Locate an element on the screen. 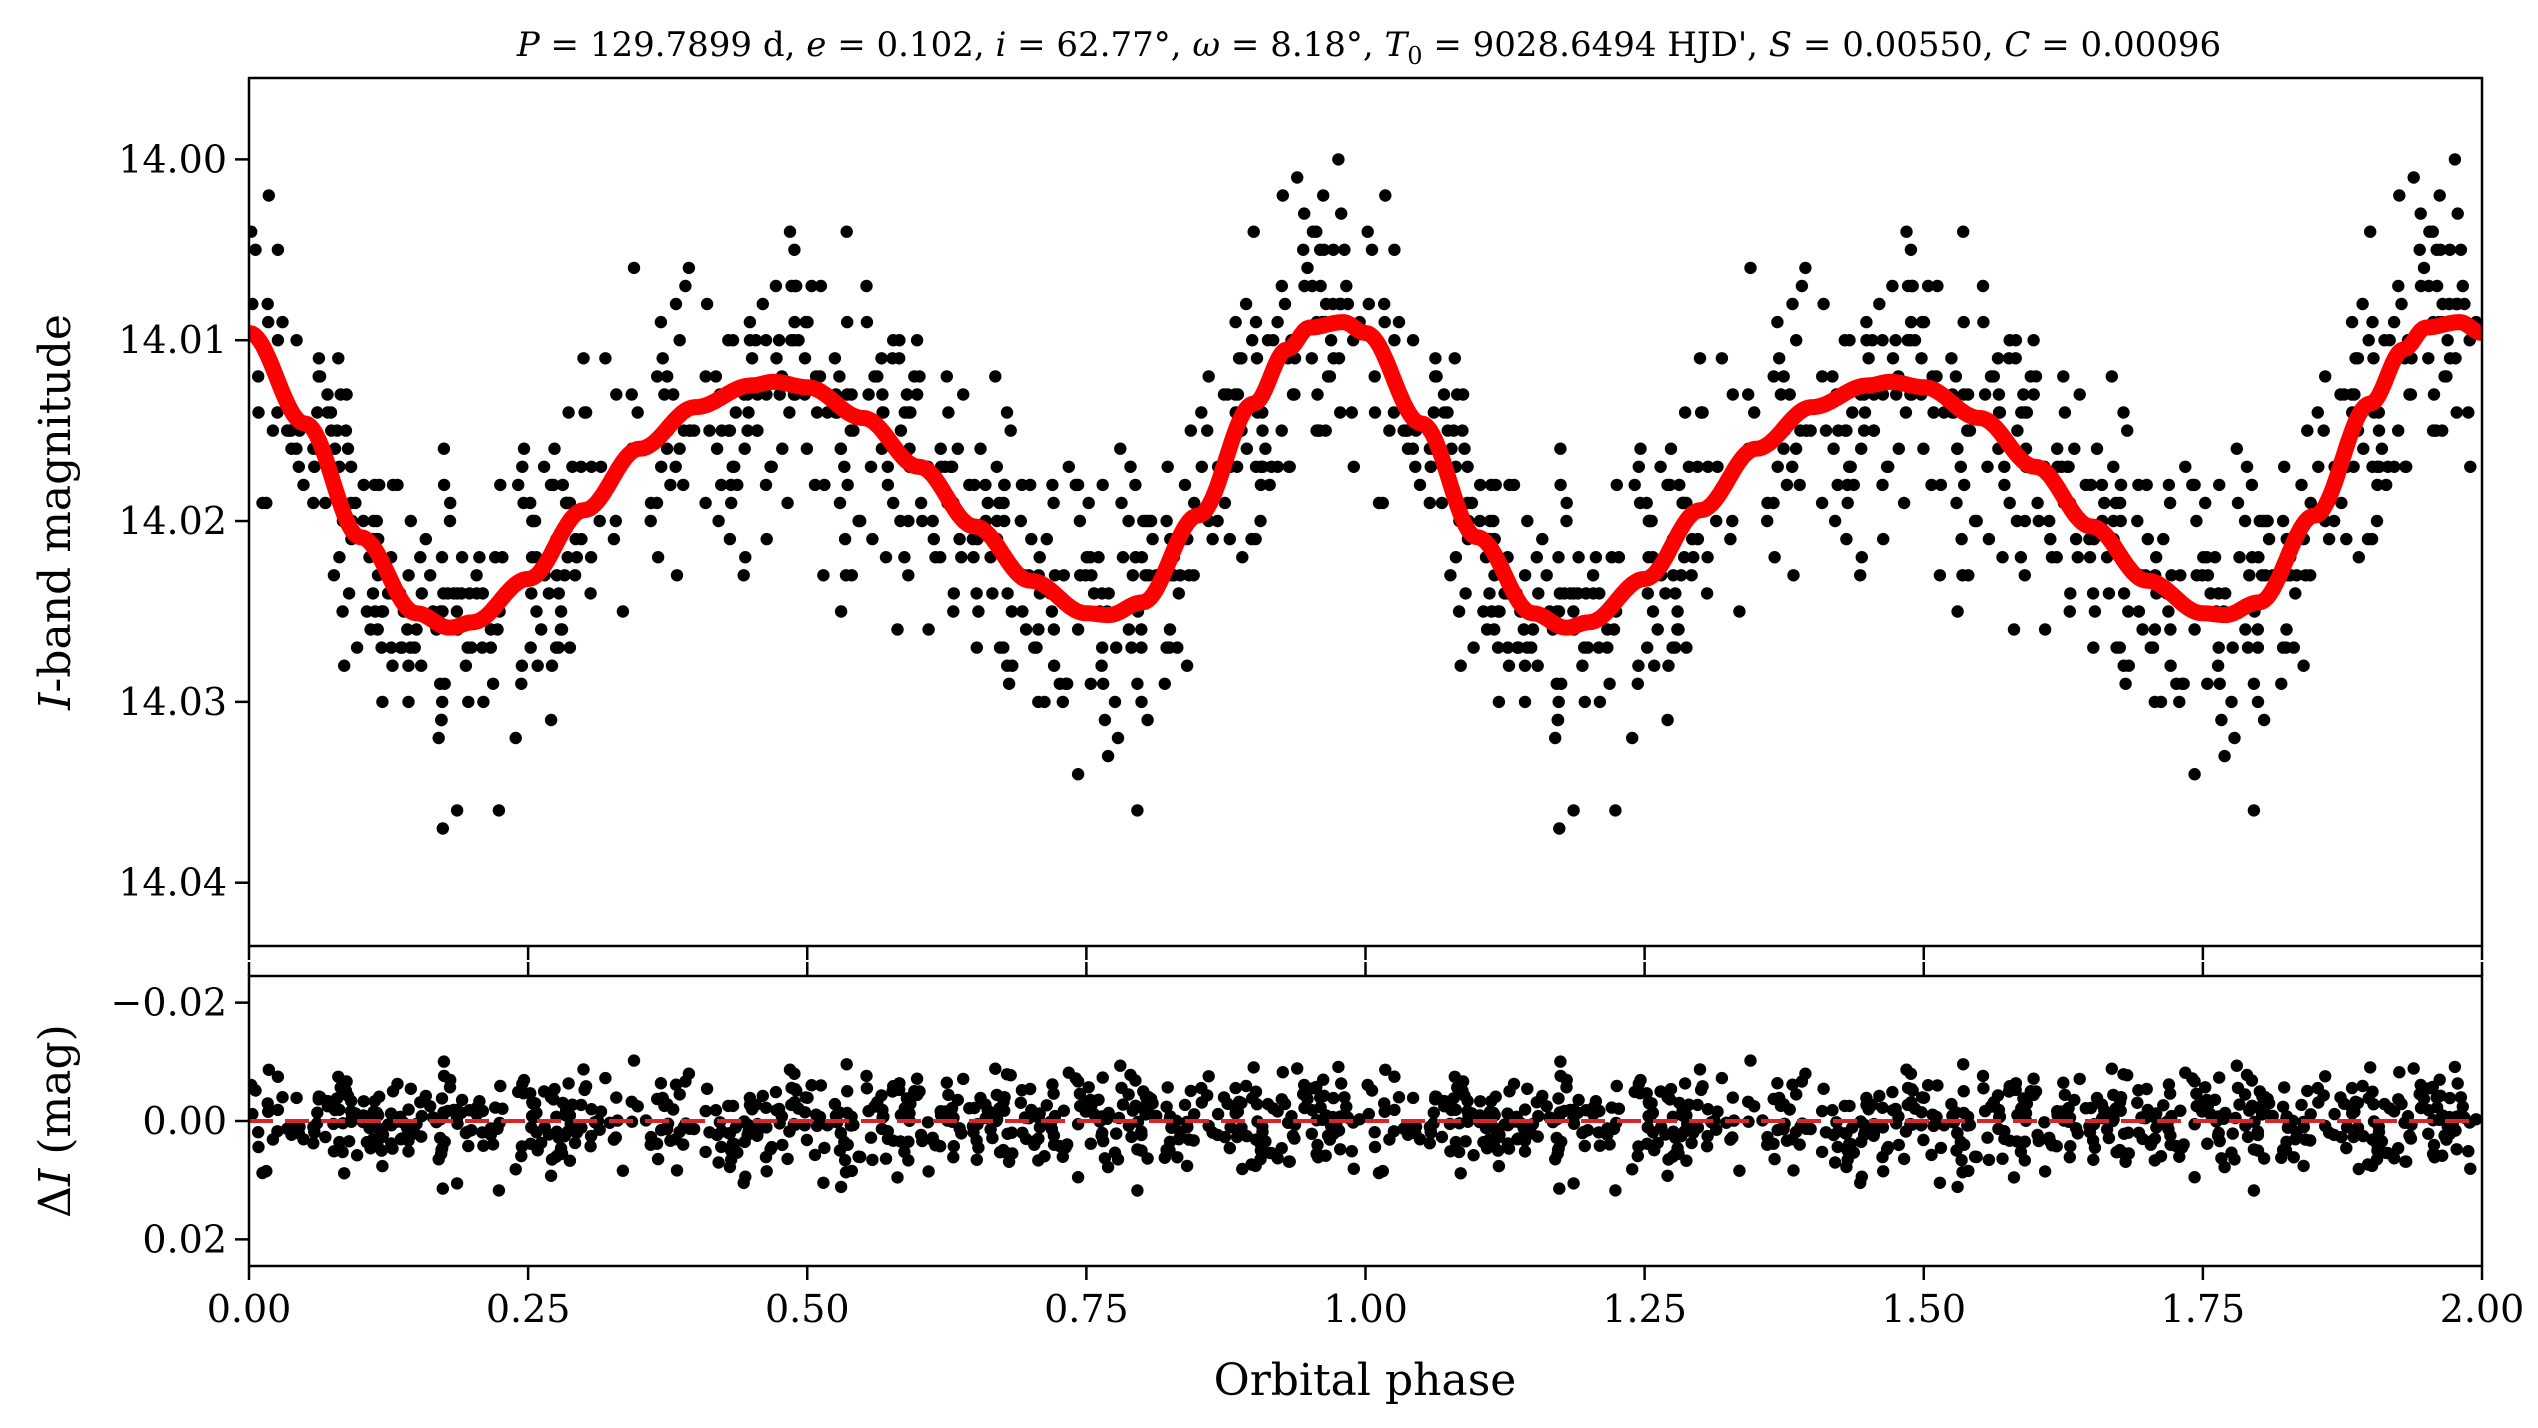 The image size is (2538, 1428). y-tick-label: 14.04 is located at coordinates (172, 883).